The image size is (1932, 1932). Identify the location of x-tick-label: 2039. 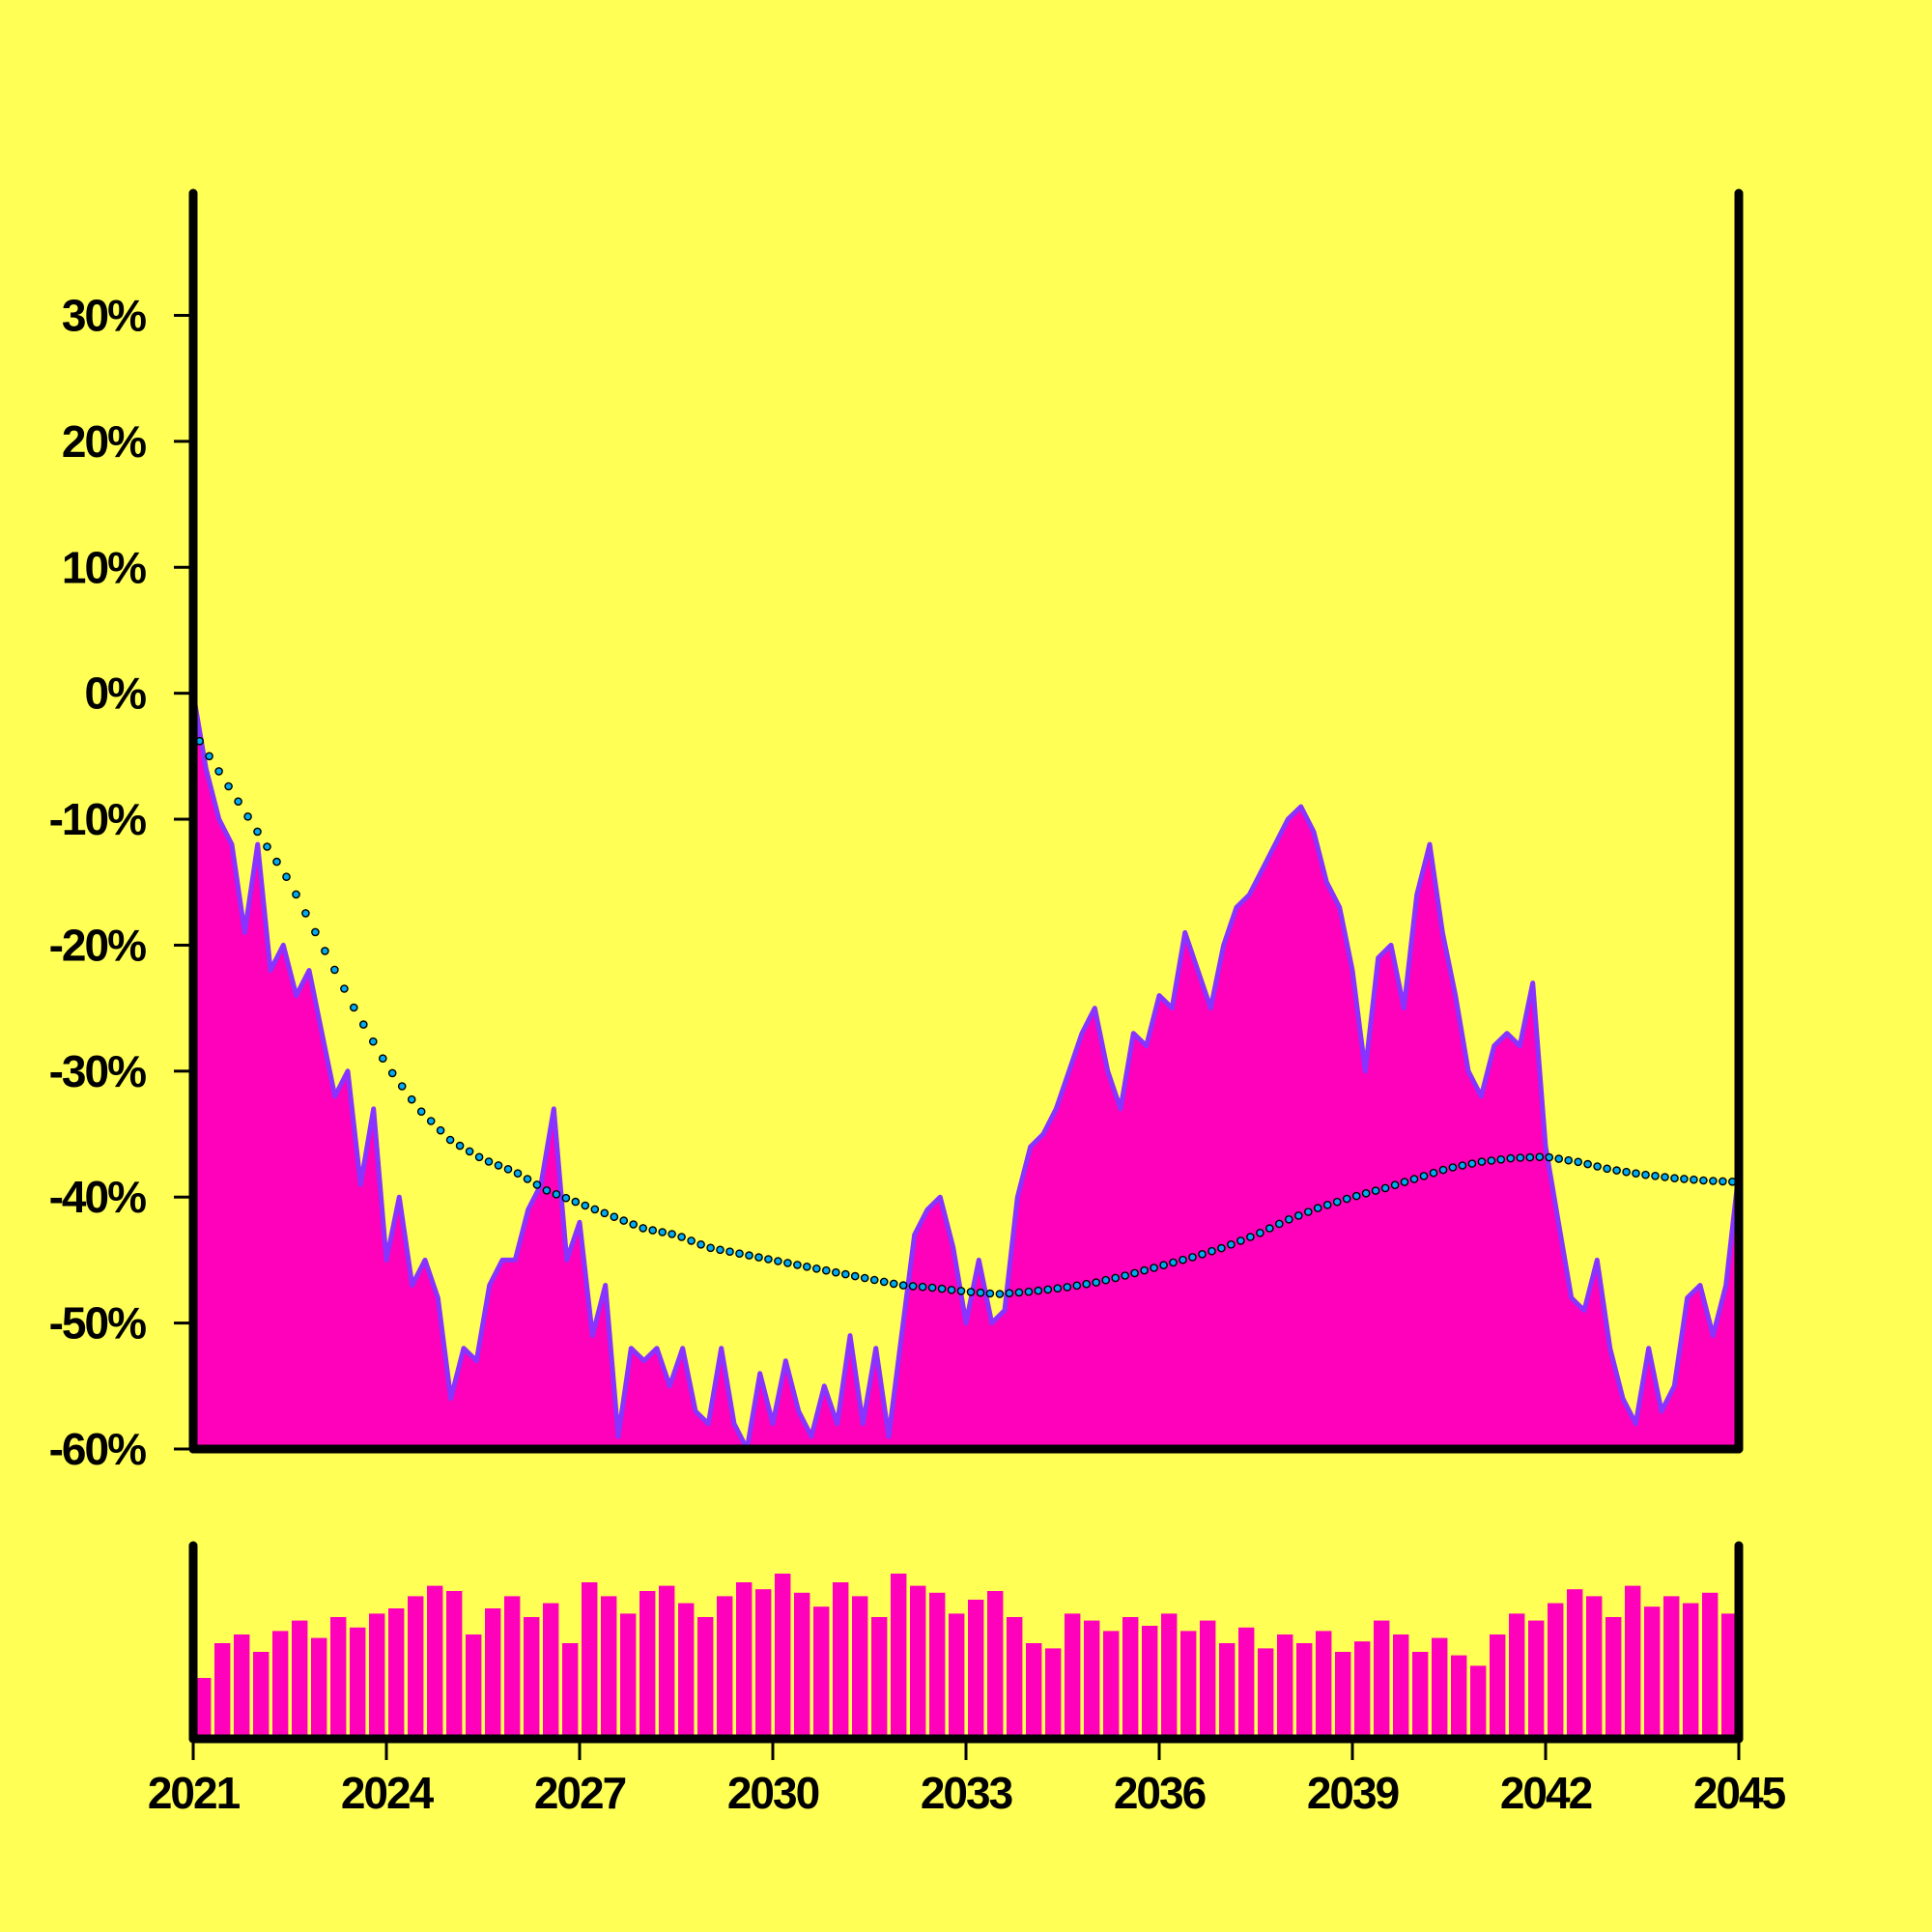
(1353, 1793).